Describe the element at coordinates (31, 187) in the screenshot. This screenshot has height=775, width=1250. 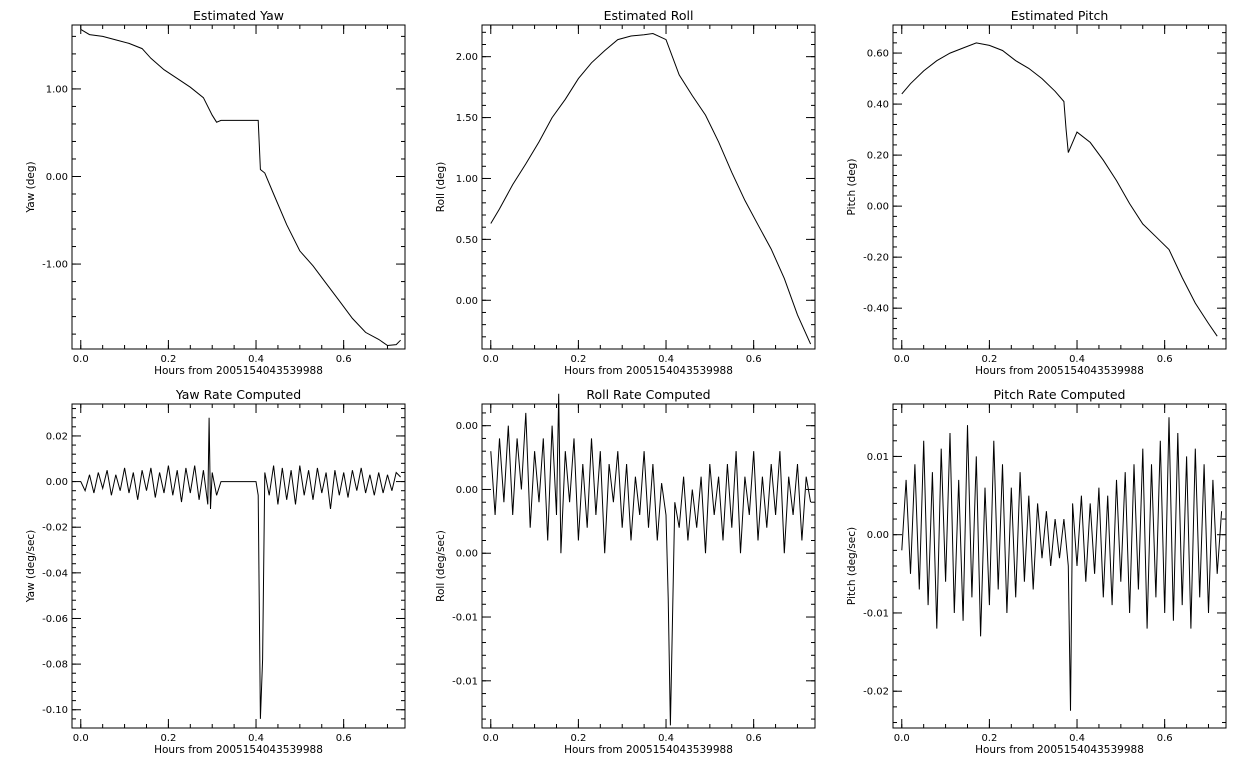
I see `y-axis-label: Yaw (deg)` at that location.